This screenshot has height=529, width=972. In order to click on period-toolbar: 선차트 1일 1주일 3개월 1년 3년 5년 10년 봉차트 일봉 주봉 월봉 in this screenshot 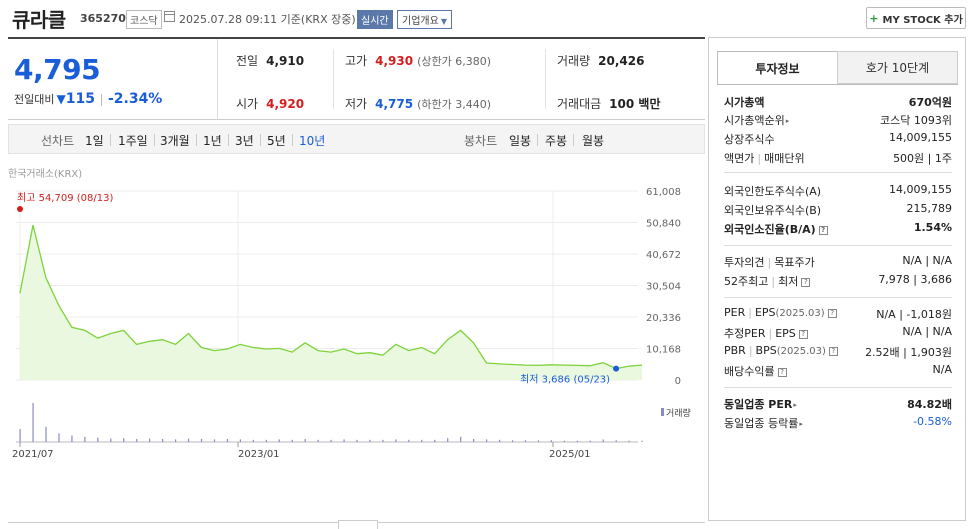, I will do `click(356, 139)`.